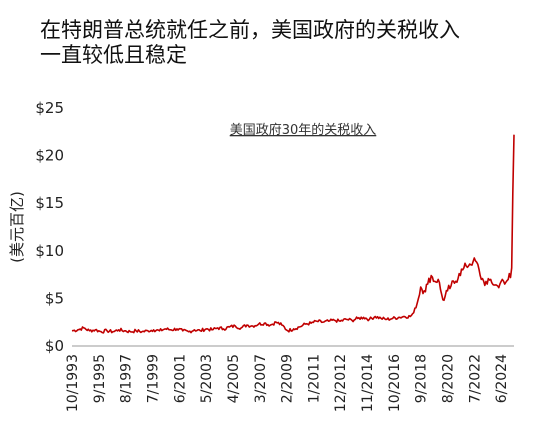  What do you see at coordinates (73, 383) in the screenshot?
I see `x-tick-label: 10/1993` at bounding box center [73, 383].